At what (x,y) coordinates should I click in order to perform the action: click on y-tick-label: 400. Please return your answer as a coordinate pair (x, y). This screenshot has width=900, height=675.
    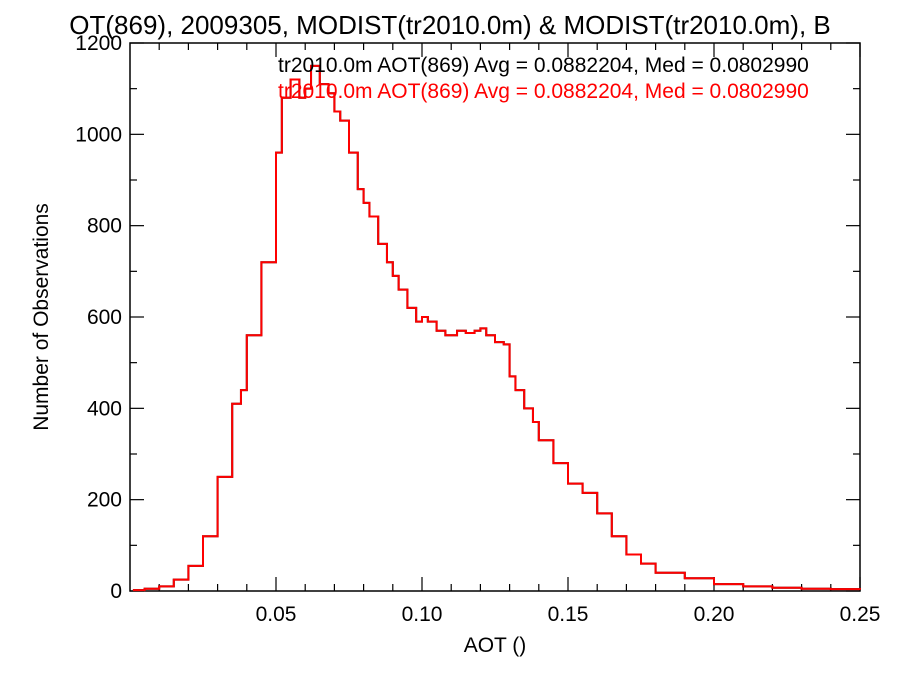
    Looking at the image, I should click on (104, 408).